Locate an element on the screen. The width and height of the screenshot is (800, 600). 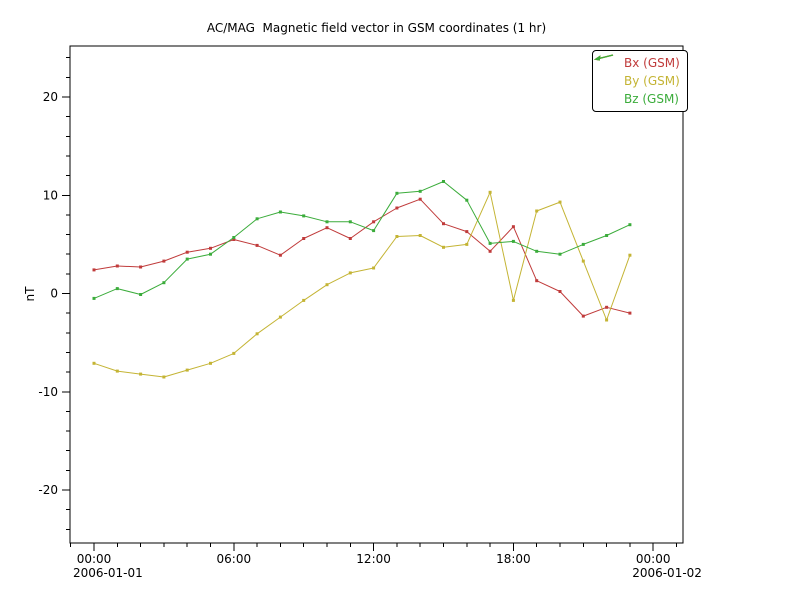
legend-entry-by: By (GSM) is located at coordinates (637, 72).